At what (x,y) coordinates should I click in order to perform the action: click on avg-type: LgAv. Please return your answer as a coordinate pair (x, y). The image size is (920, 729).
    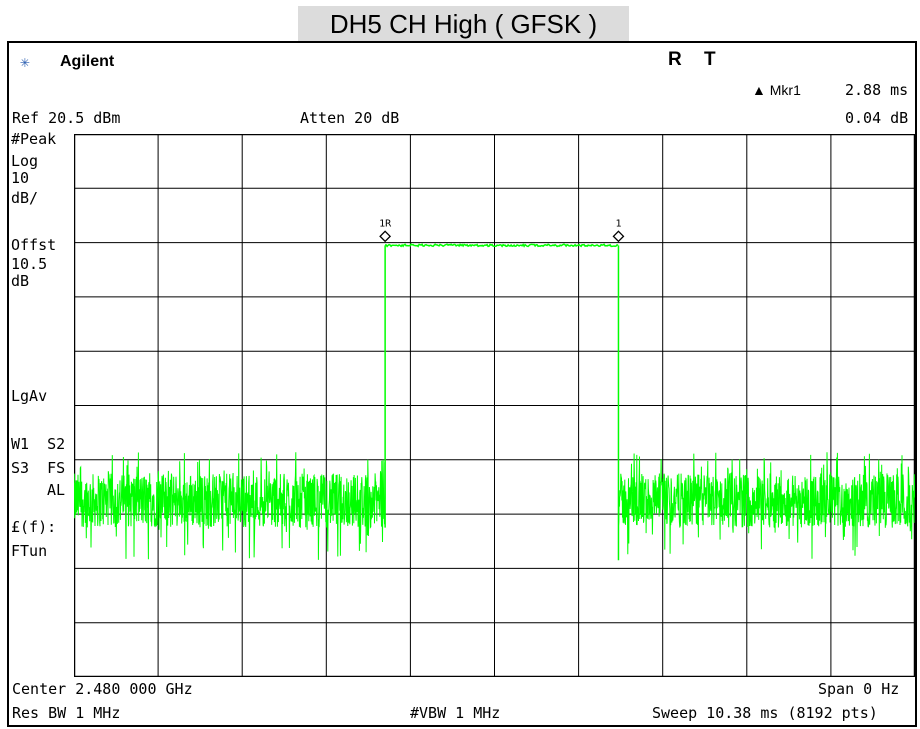
    Looking at the image, I should click on (29, 396).